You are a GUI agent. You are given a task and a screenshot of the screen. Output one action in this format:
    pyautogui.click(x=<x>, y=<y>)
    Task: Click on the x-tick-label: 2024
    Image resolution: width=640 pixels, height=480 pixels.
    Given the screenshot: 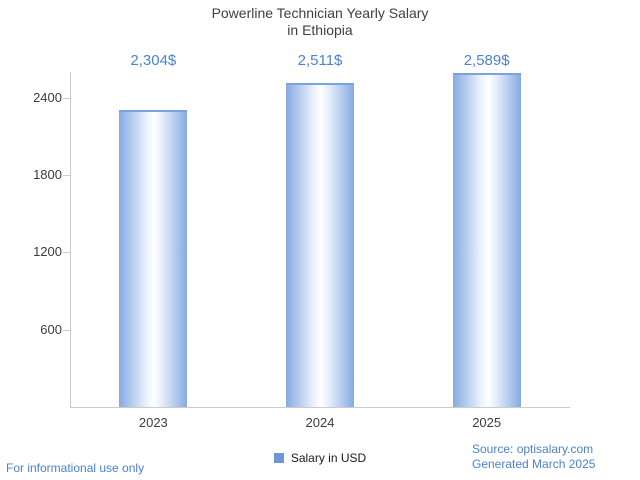 What is the action you would take?
    pyautogui.click(x=320, y=422)
    